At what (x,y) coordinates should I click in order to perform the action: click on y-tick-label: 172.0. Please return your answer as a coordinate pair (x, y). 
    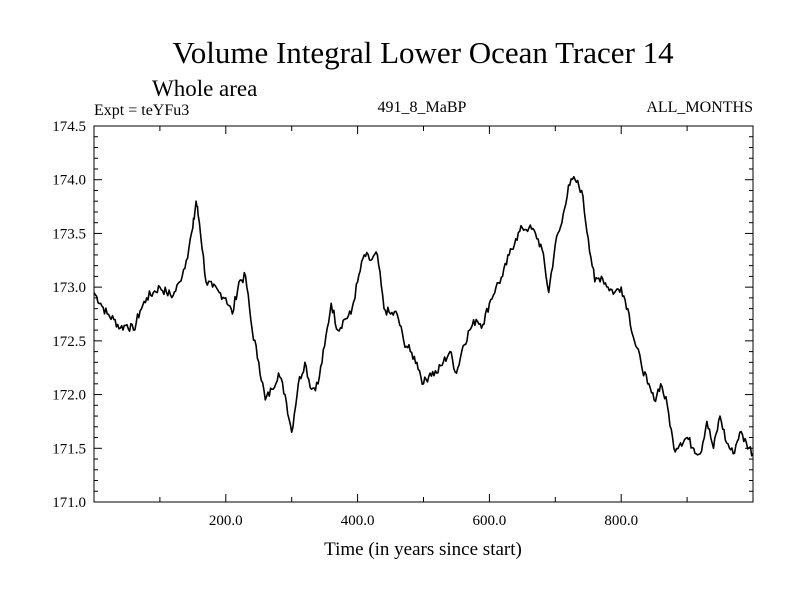
    Looking at the image, I should click on (69, 396).